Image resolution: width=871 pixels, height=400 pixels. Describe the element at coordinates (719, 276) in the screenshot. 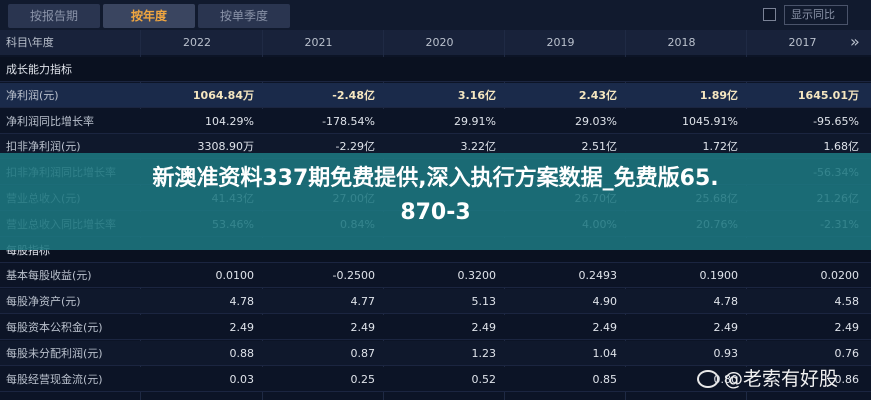

I see `cell: 0.1900` at that location.